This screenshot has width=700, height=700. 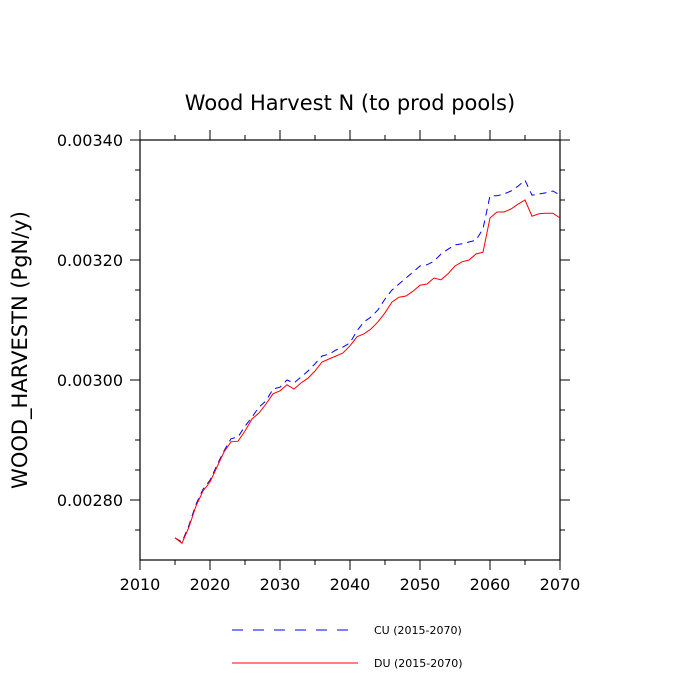 I want to click on x-tick-label: 2070, so click(x=560, y=584).